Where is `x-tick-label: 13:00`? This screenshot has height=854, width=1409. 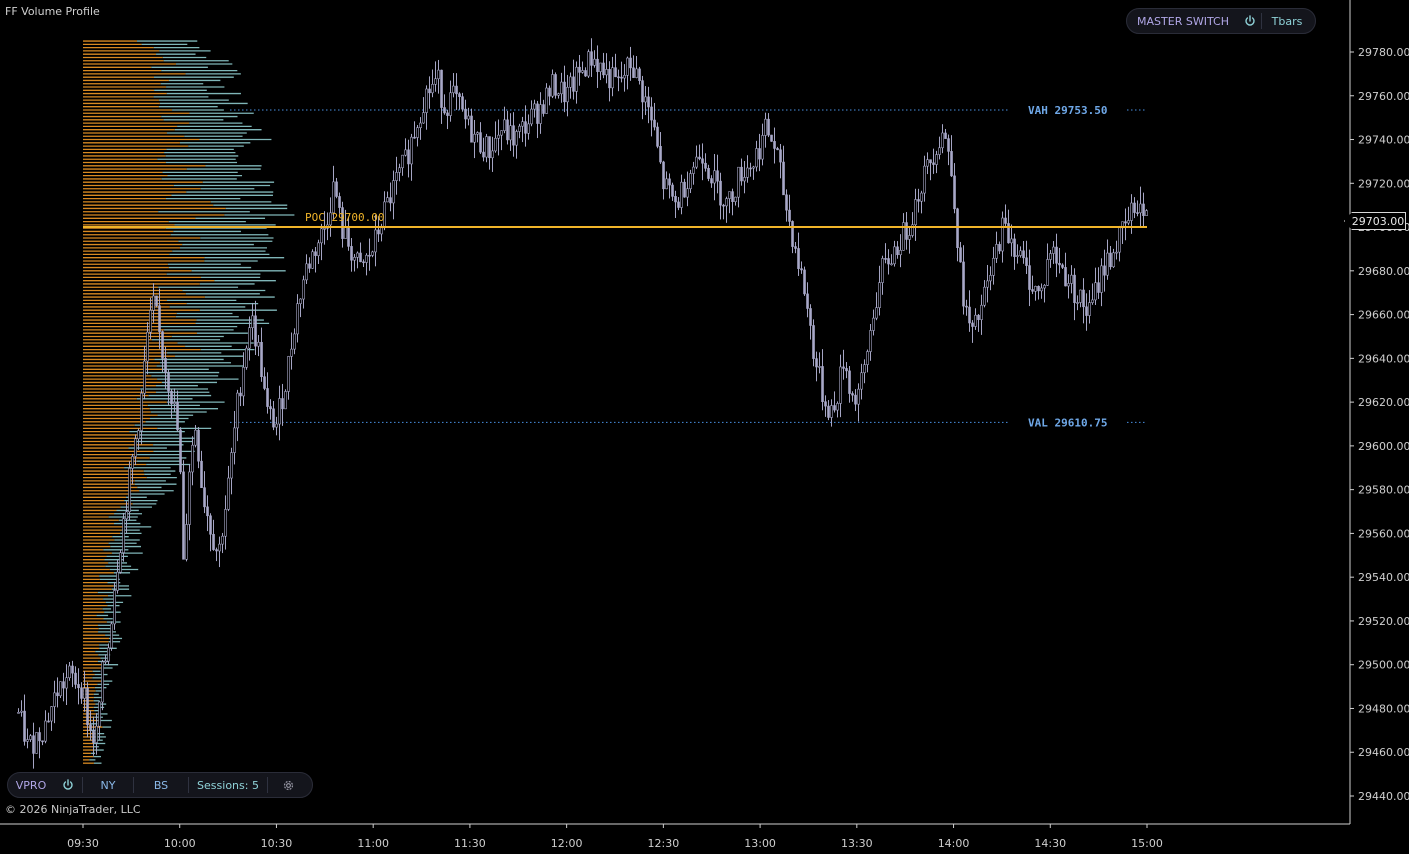
x-tick-label: 13:00 is located at coordinates (760, 843).